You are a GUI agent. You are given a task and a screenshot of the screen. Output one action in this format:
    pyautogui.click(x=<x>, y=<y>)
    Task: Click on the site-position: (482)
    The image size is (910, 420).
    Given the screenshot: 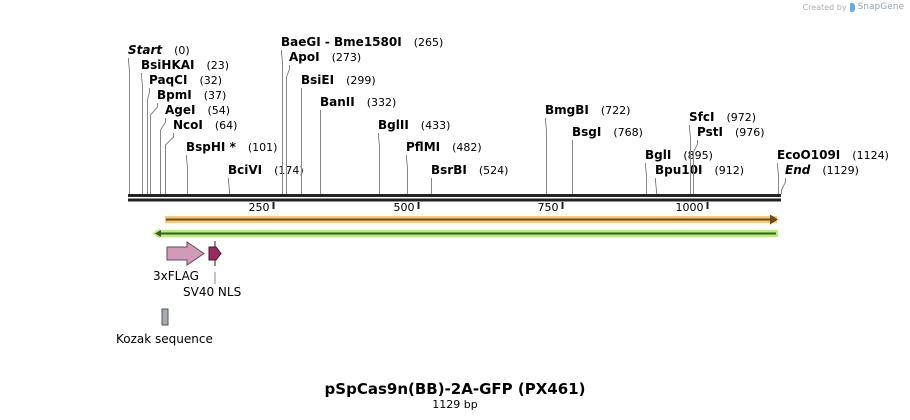 What is the action you would take?
    pyautogui.click(x=467, y=147)
    